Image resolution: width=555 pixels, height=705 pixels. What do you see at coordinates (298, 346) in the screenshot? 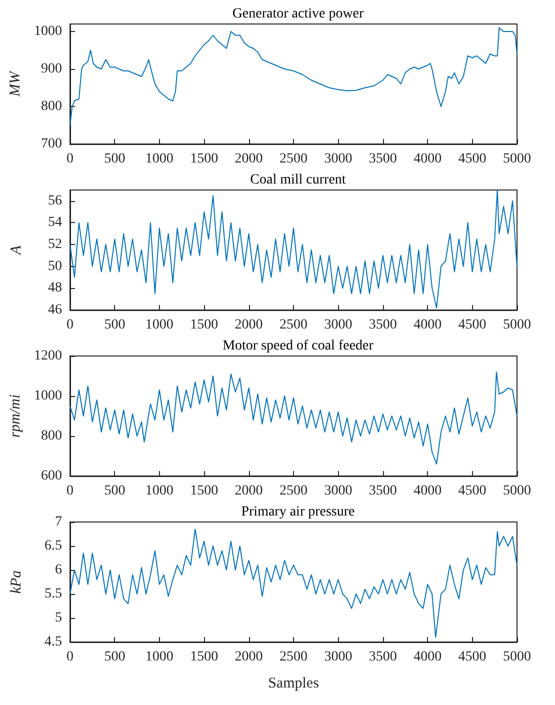
I see `chart-title: Motor speed of coal feeder` at bounding box center [298, 346].